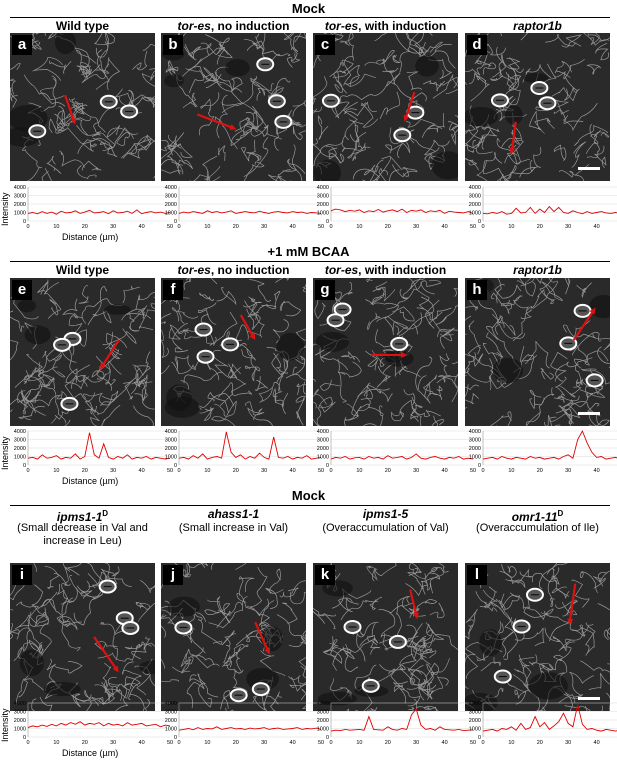  I want to click on panel-title-italic: ipms1-5, so click(385, 514).